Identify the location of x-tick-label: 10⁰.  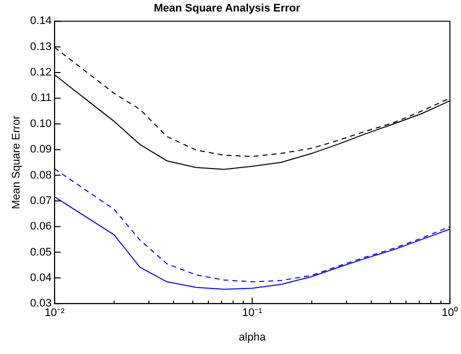
(450, 313).